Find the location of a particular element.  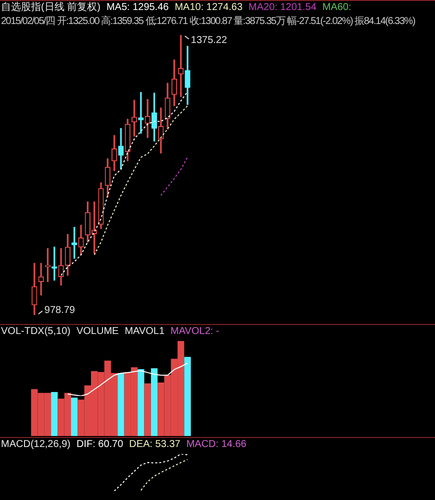

chart-title: MACD(12,26,9) is located at coordinates (35, 445).